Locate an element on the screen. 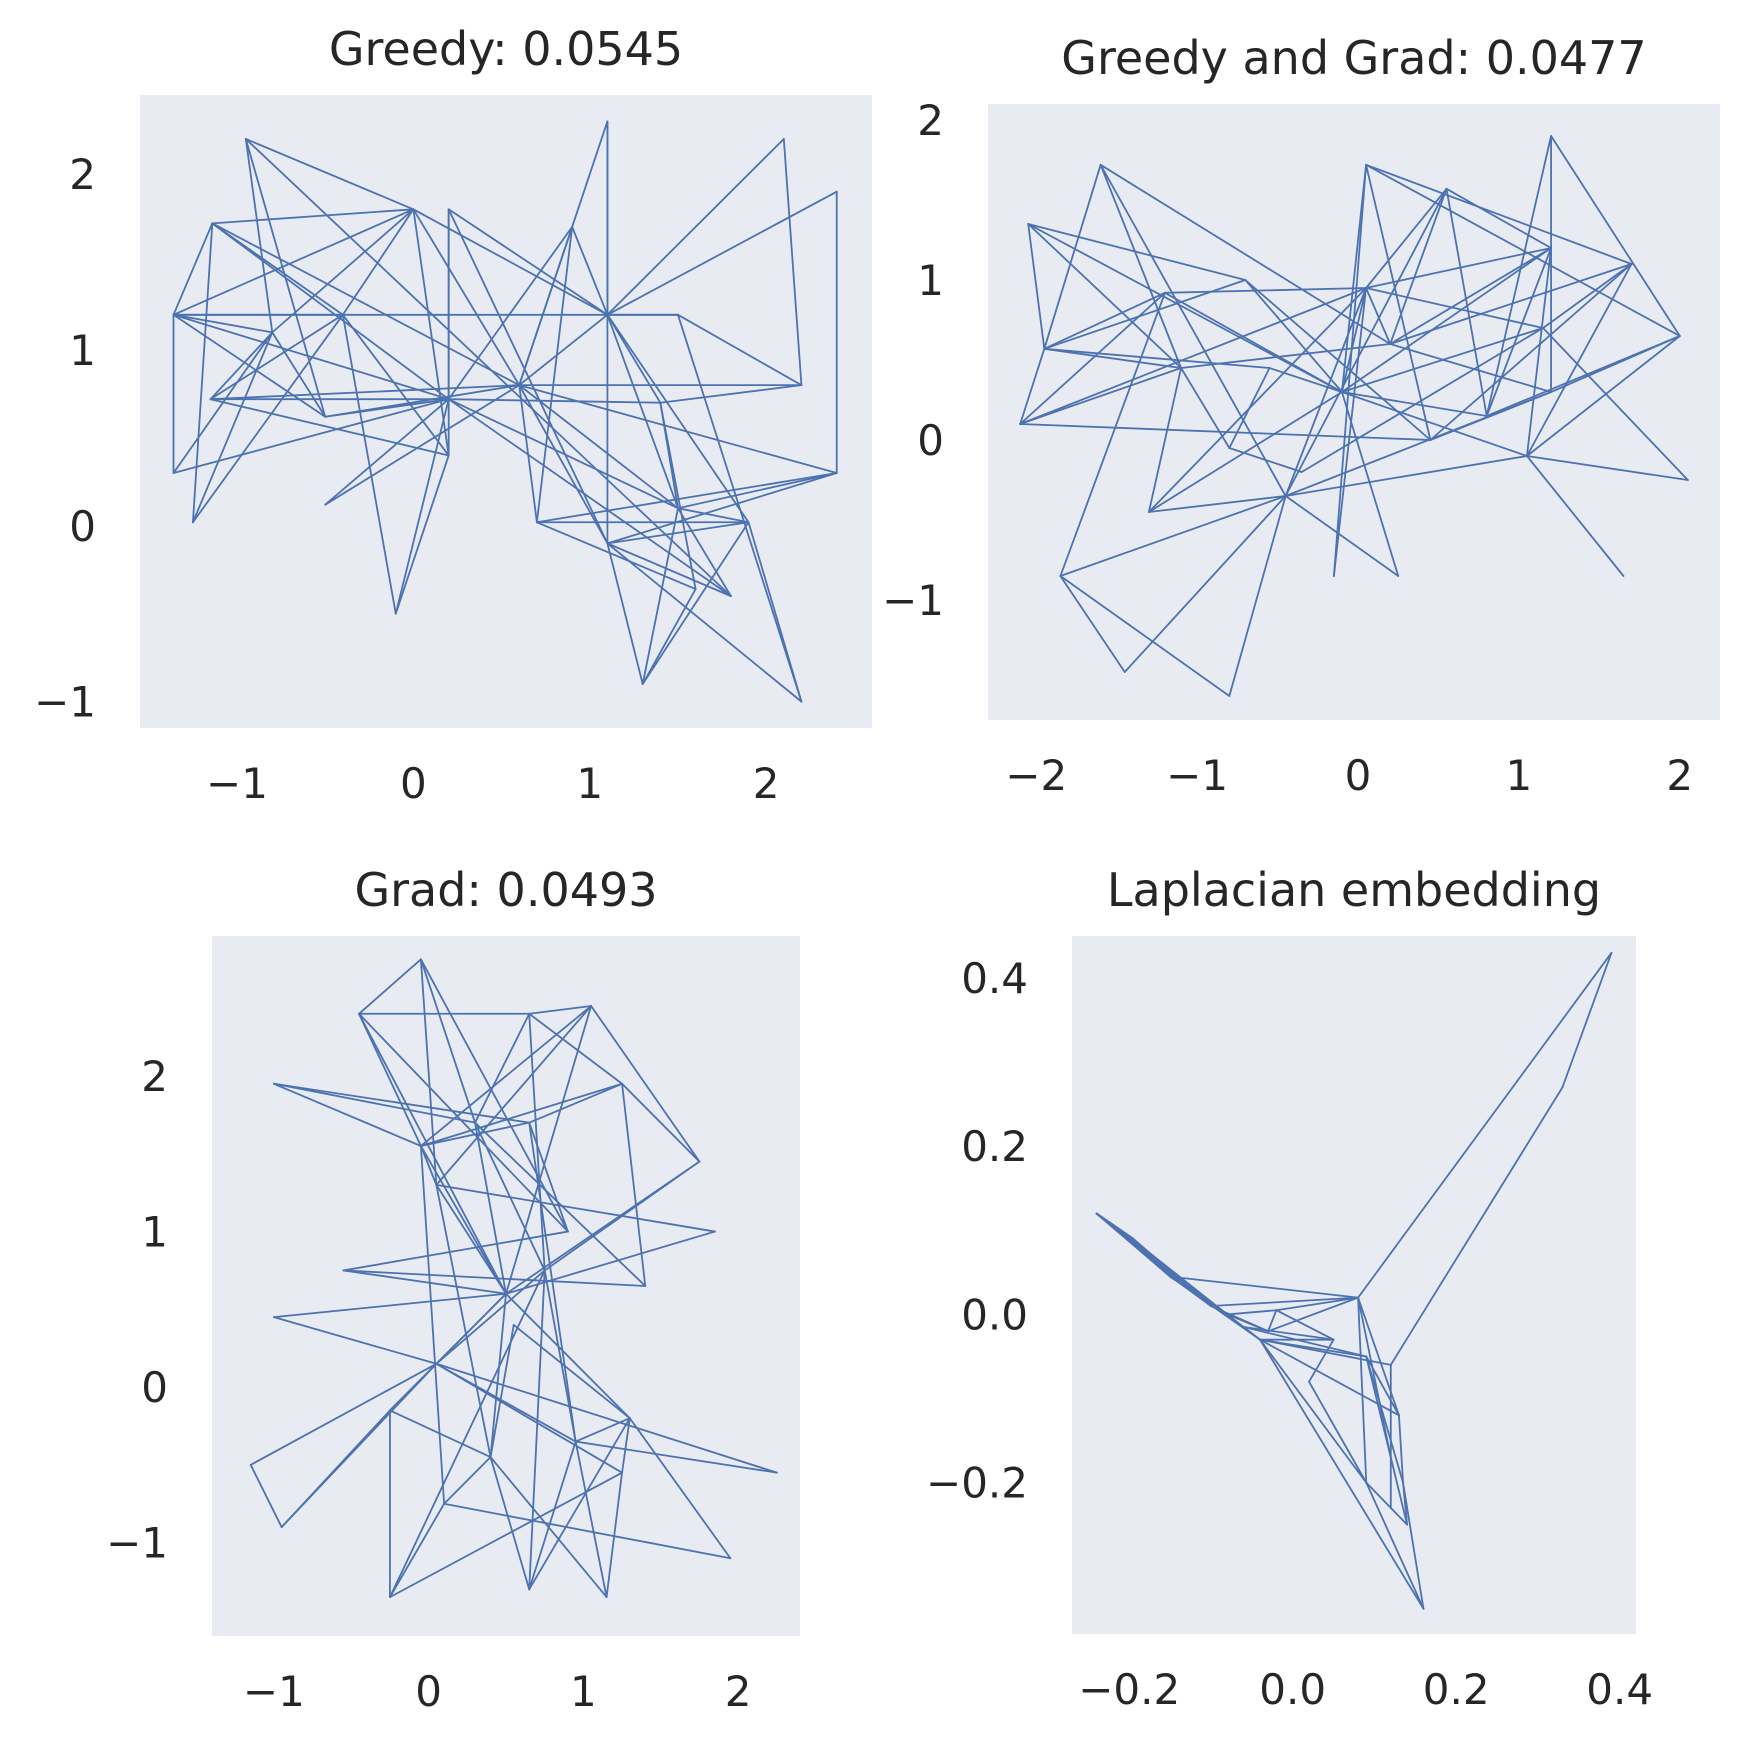 Image resolution: width=1750 pixels, height=1752 pixels. x-tick-label: −0.2 is located at coordinates (1129, 1689).